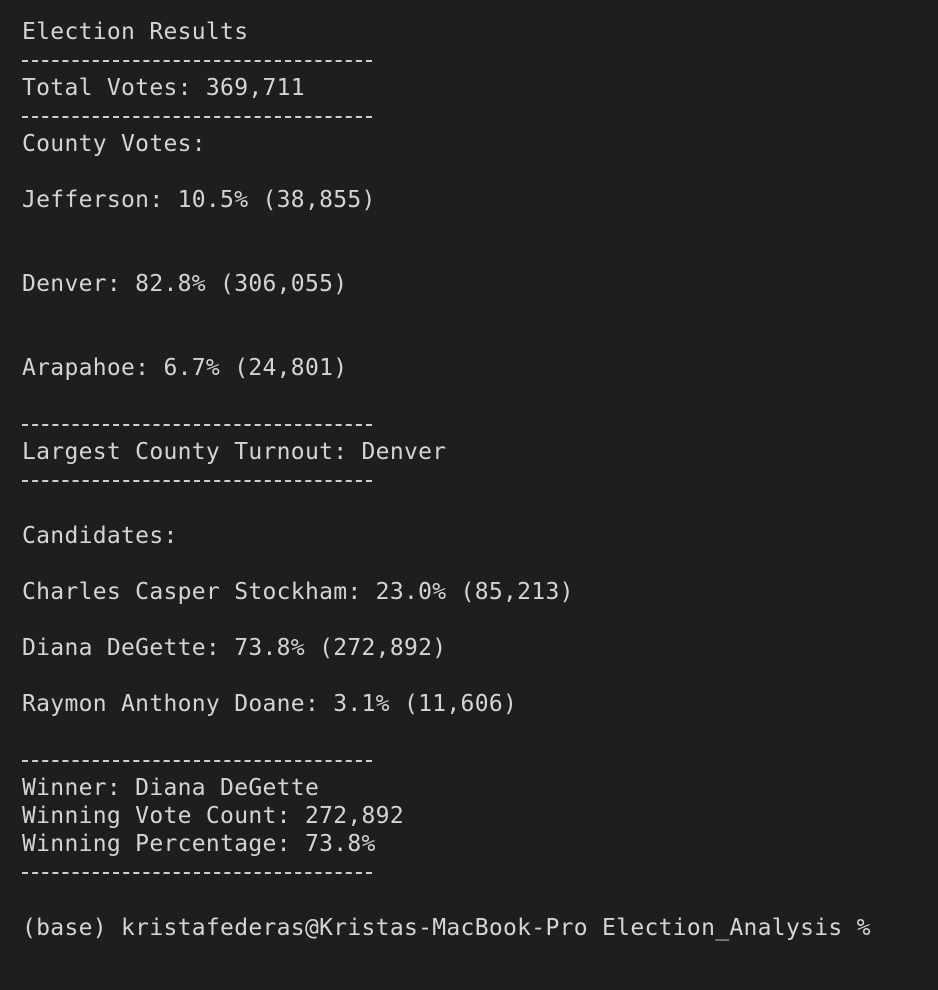 This screenshot has width=938, height=990. Describe the element at coordinates (185, 284) in the screenshot. I see `county-result-denver: Denver: 82.8% (306,055)` at that location.